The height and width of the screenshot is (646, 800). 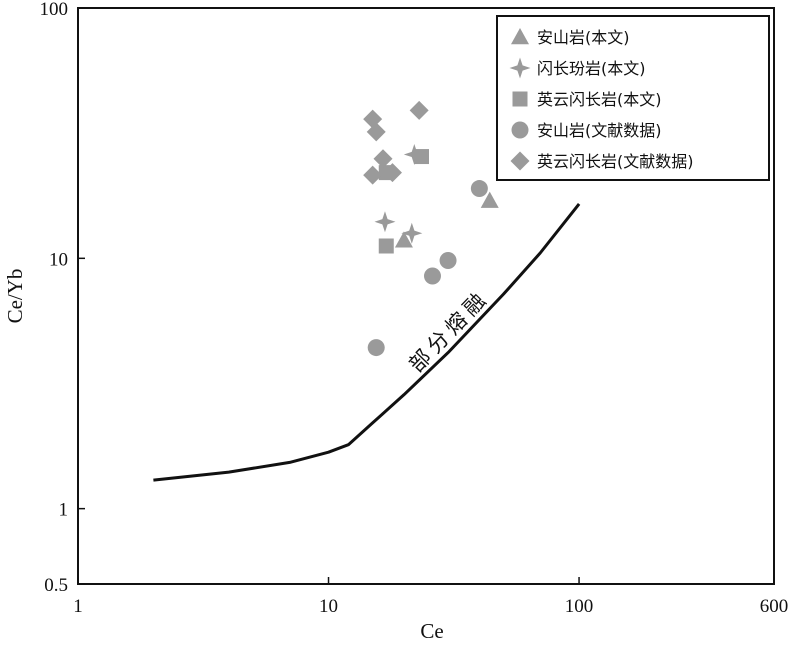 I want to click on x-tick-label: 10, so click(x=328, y=606).